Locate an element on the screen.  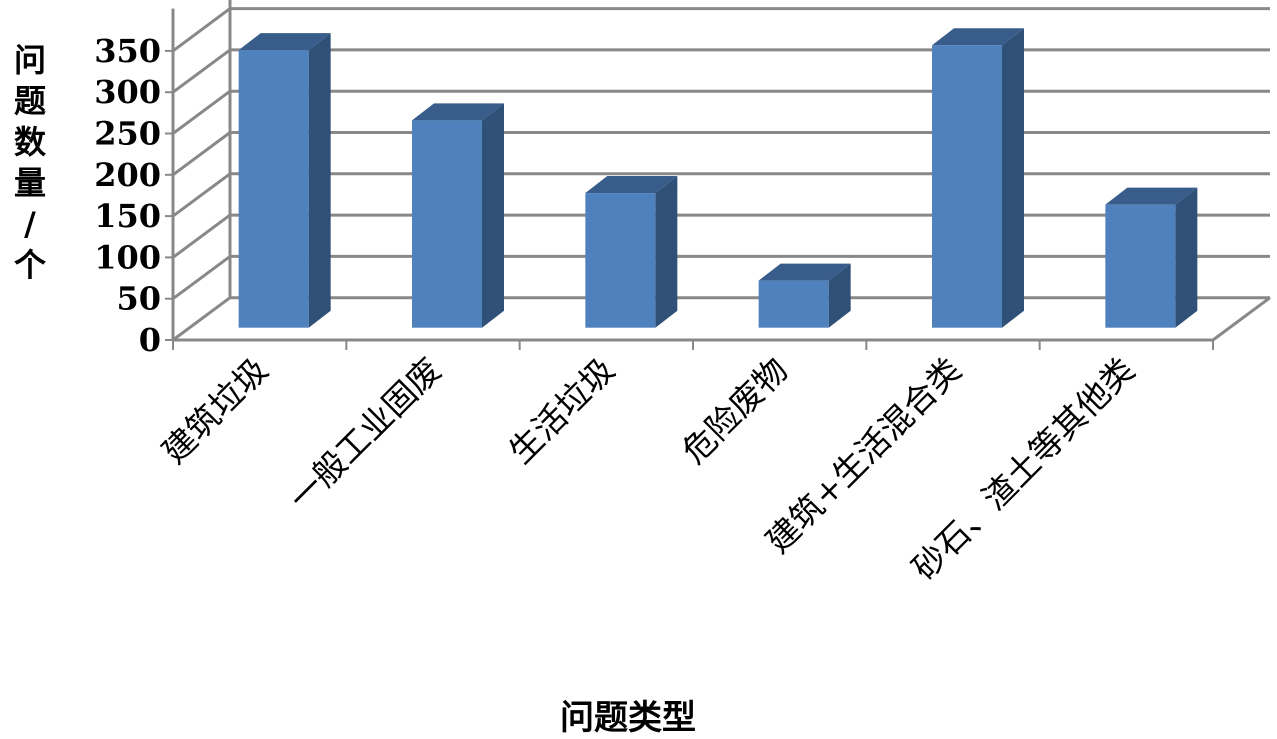
y-axis-label-char: 数 is located at coordinates (29, 142).